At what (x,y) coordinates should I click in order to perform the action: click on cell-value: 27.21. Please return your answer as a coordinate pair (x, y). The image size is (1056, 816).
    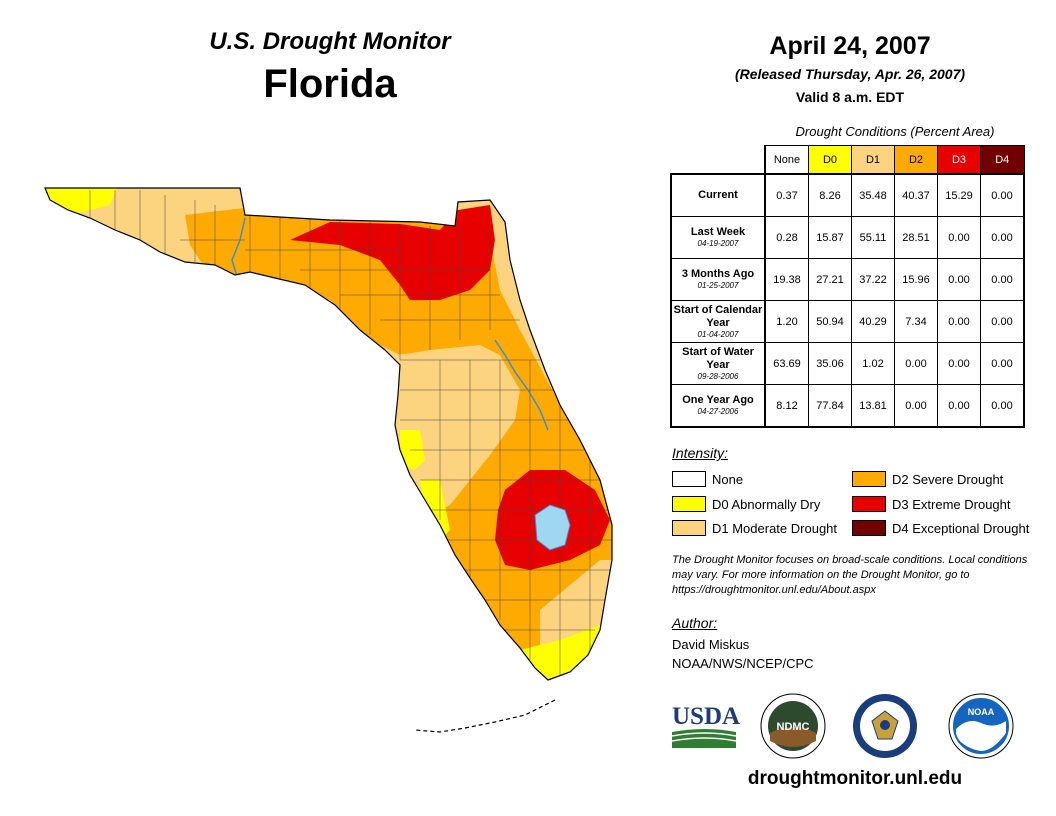
    Looking at the image, I should click on (830, 279).